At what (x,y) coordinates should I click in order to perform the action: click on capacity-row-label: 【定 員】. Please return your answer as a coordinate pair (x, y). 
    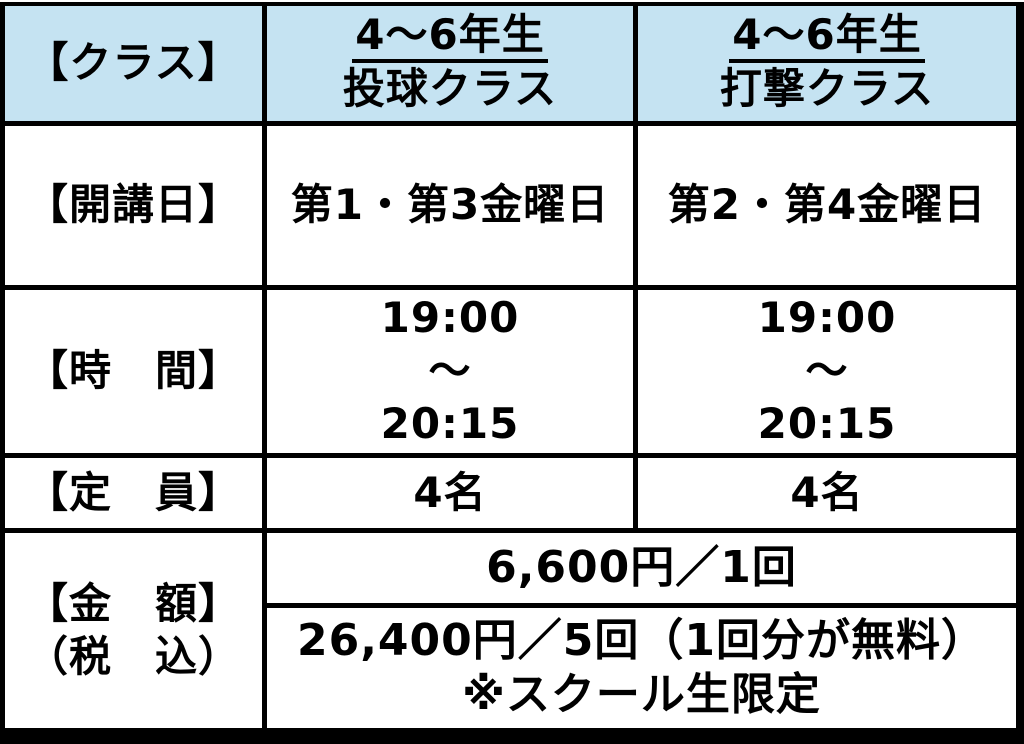
    Looking at the image, I should click on (133, 492).